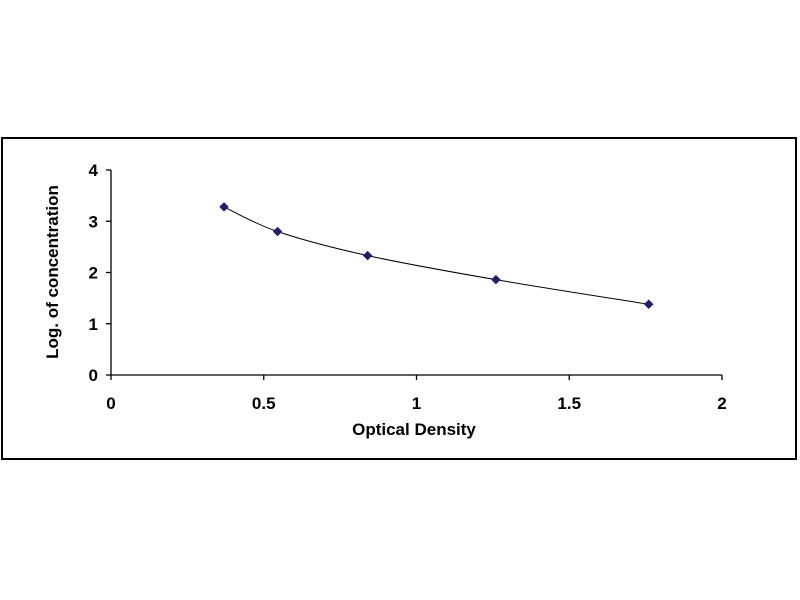  I want to click on y-tick-label: 3, so click(93, 221).